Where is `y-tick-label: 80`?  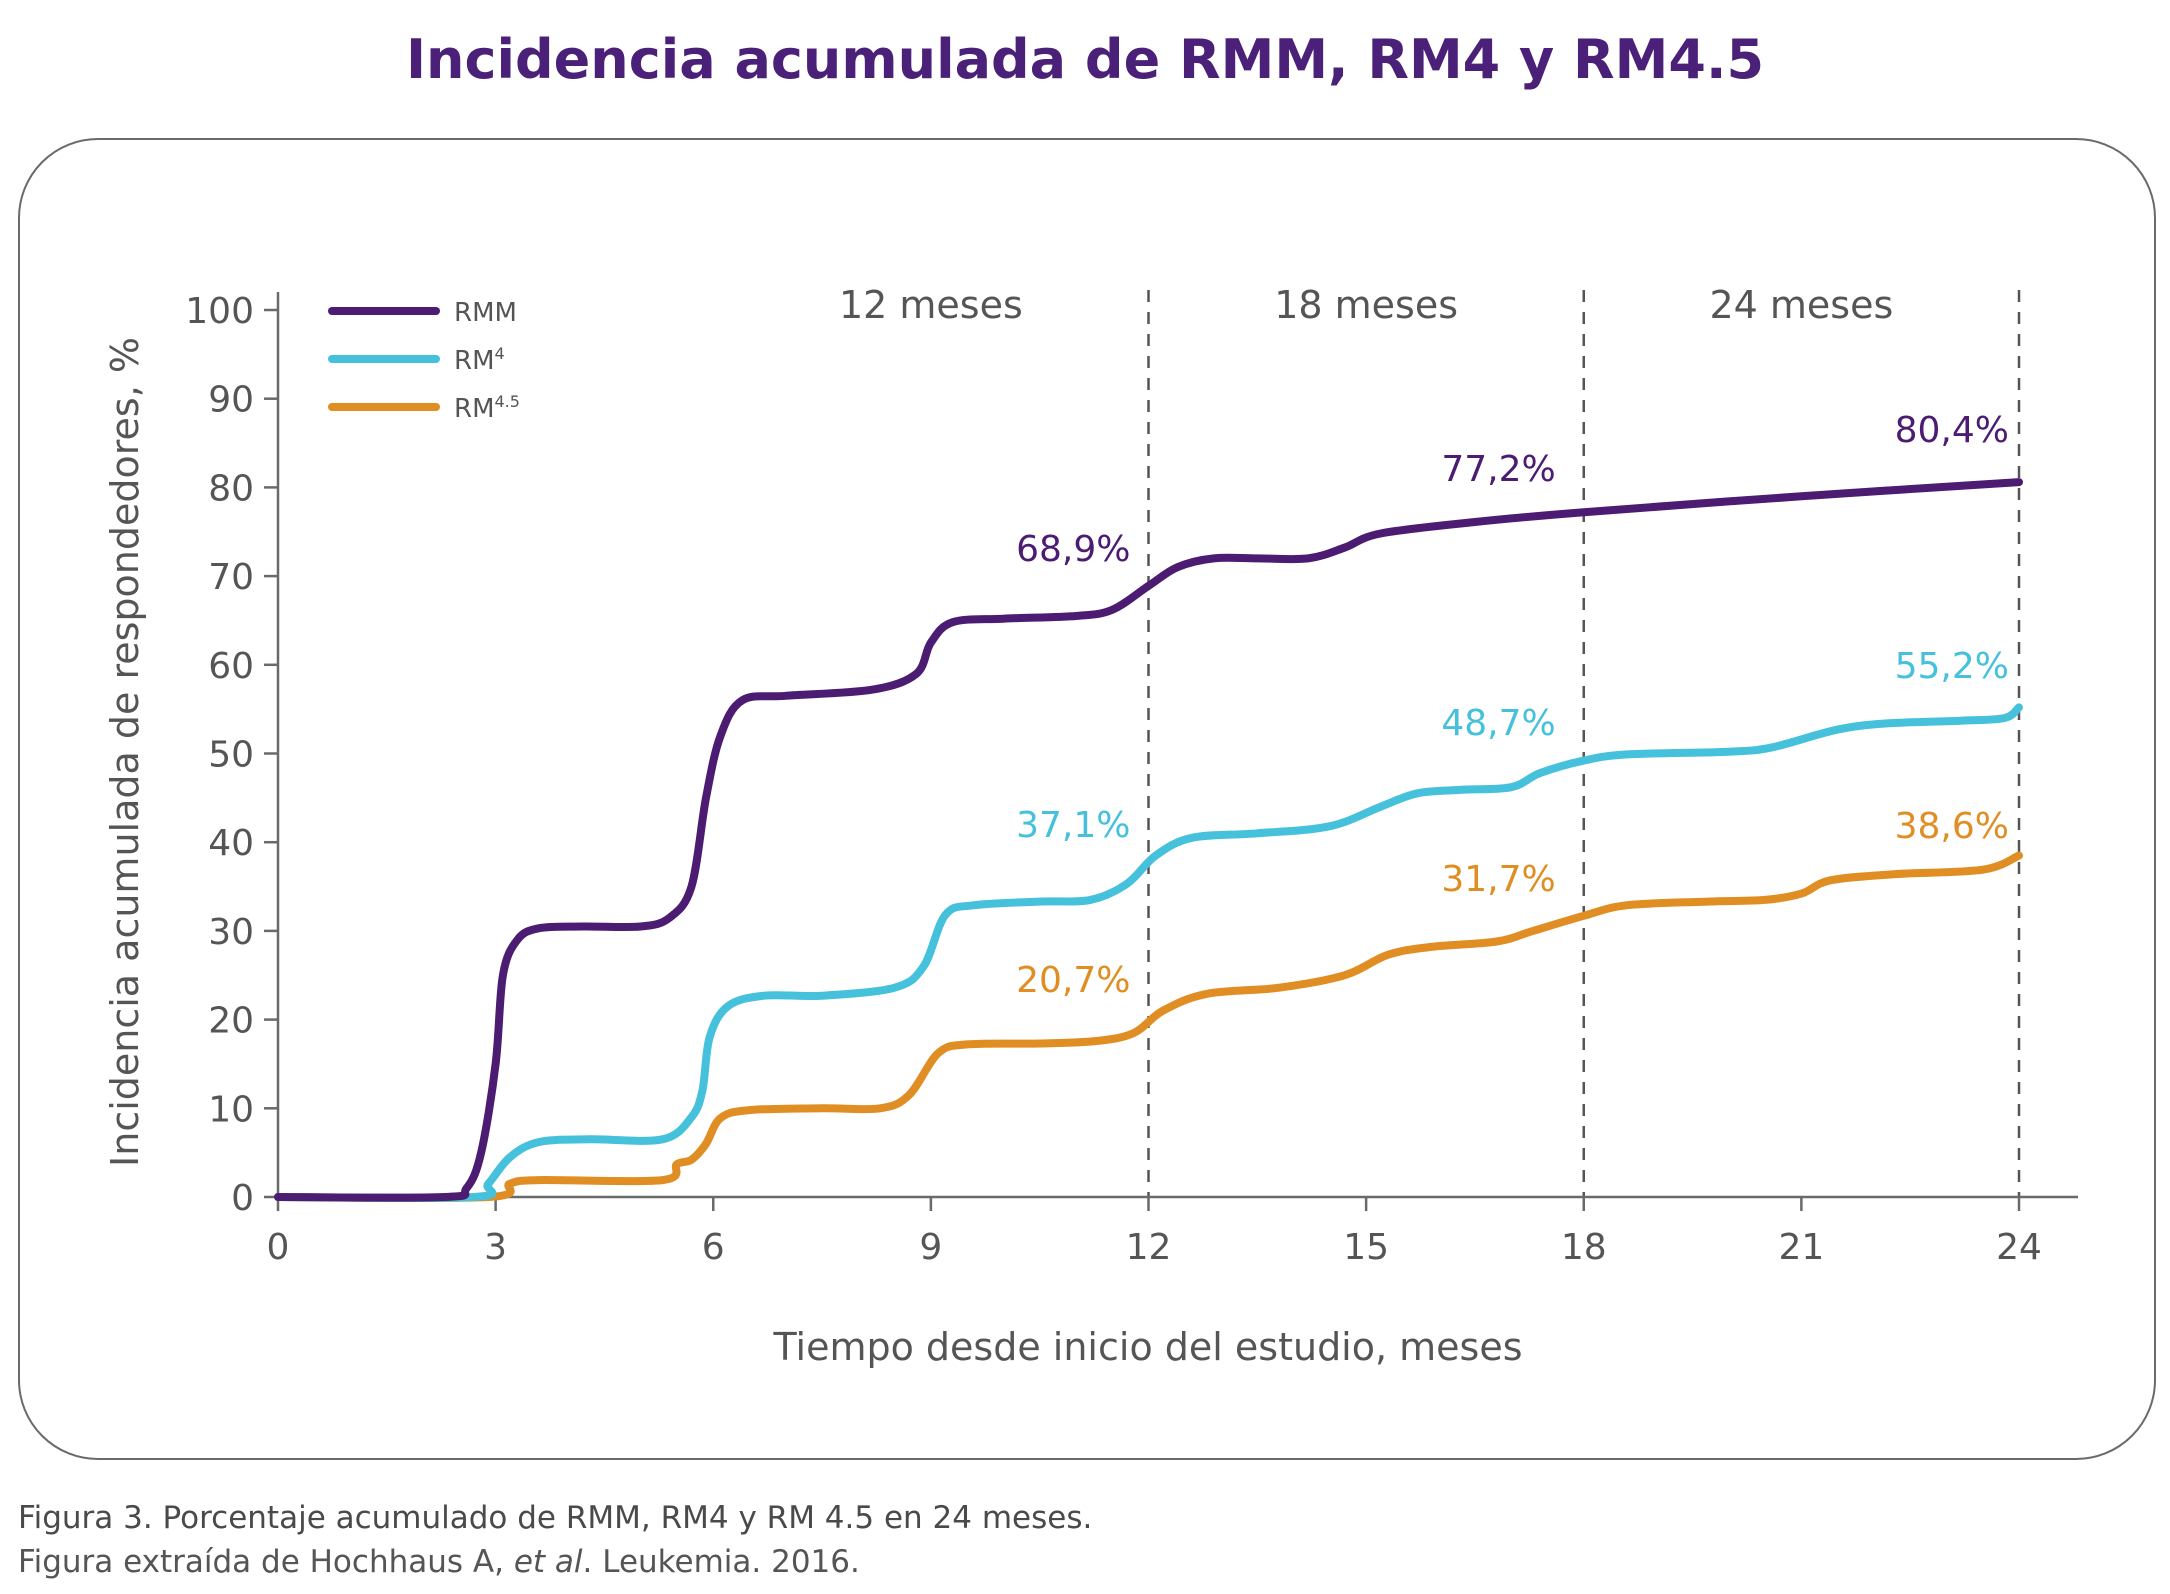
y-tick-label: 80 is located at coordinates (231, 488).